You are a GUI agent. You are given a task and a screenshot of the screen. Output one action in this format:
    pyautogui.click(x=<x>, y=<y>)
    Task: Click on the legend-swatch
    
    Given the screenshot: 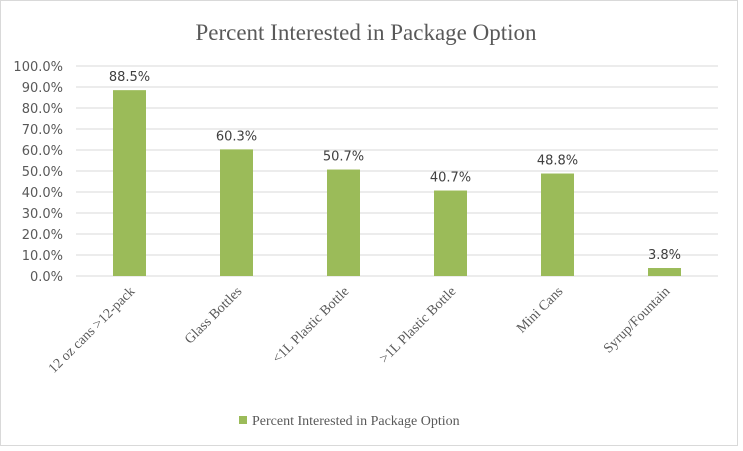 What is the action you would take?
    pyautogui.click(x=243, y=420)
    